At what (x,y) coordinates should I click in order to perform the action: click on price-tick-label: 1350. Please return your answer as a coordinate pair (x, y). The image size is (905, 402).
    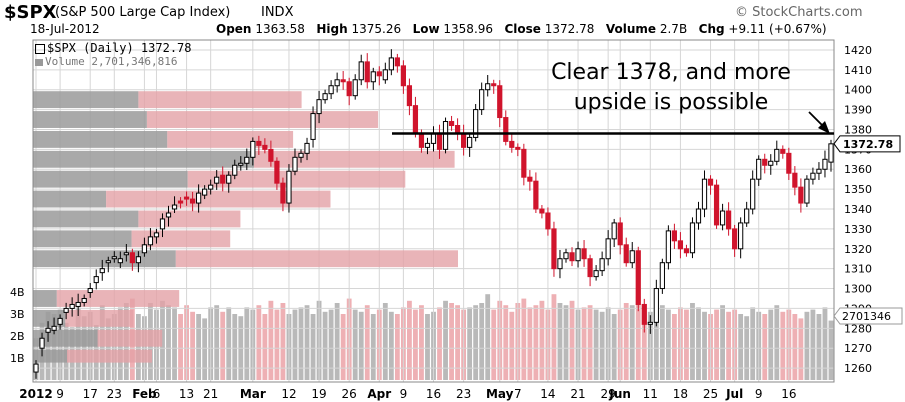
    Looking at the image, I should click on (858, 189).